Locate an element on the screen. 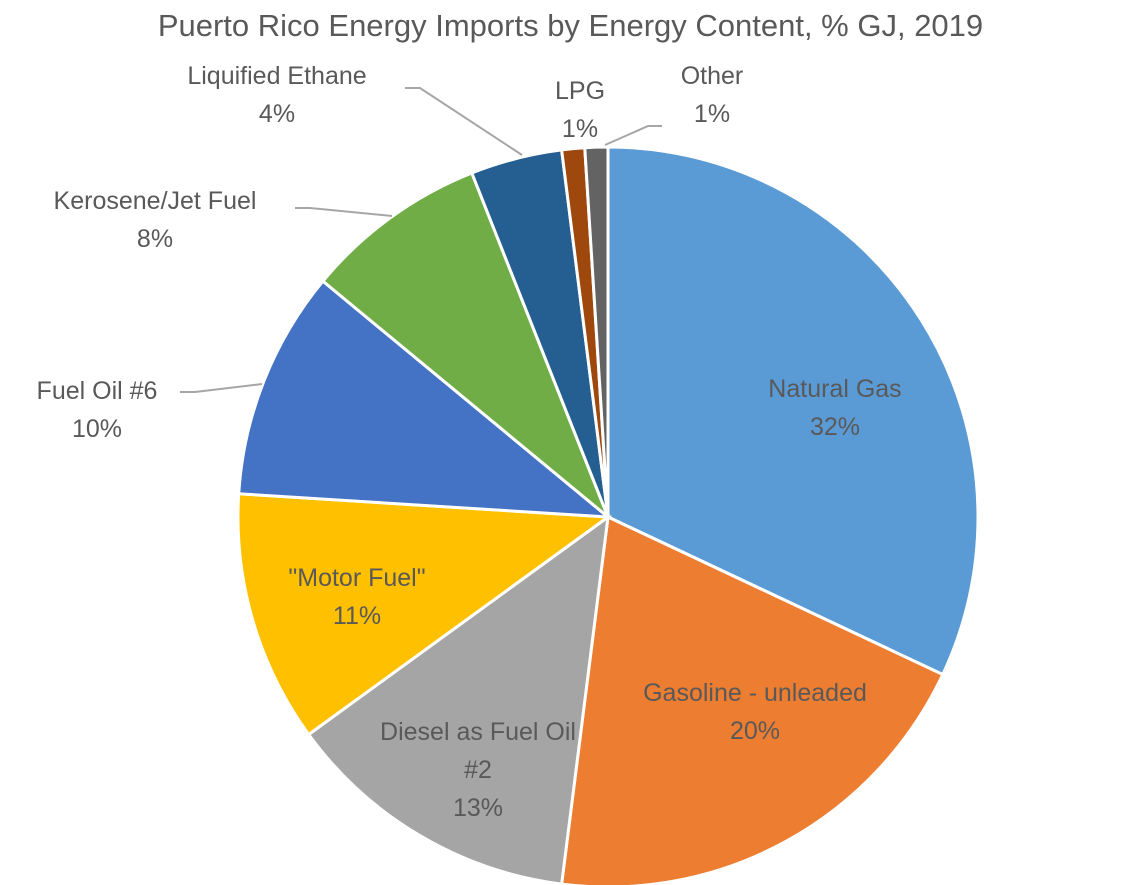  value-label: 32% is located at coordinates (835, 427).